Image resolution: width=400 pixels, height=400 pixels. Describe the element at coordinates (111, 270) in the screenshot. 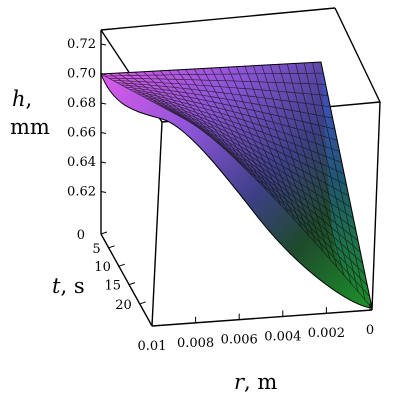

I see `t-axis-ticks: 05 10 15 20` at that location.